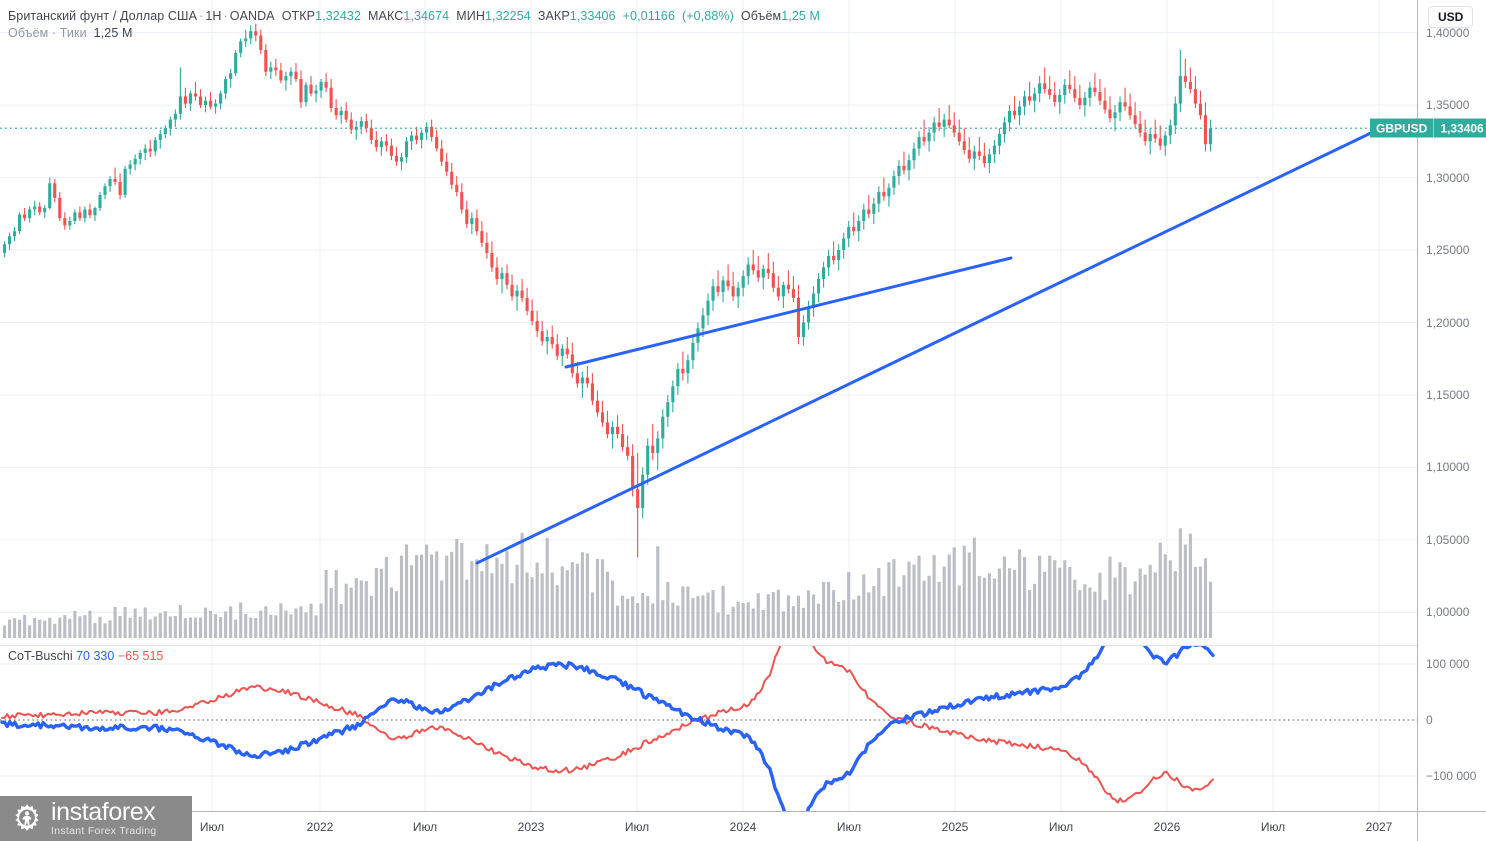 Image resolution: width=1486 pixels, height=841 pixels. I want to click on legend-high-value: 1,34674, so click(426, 16).